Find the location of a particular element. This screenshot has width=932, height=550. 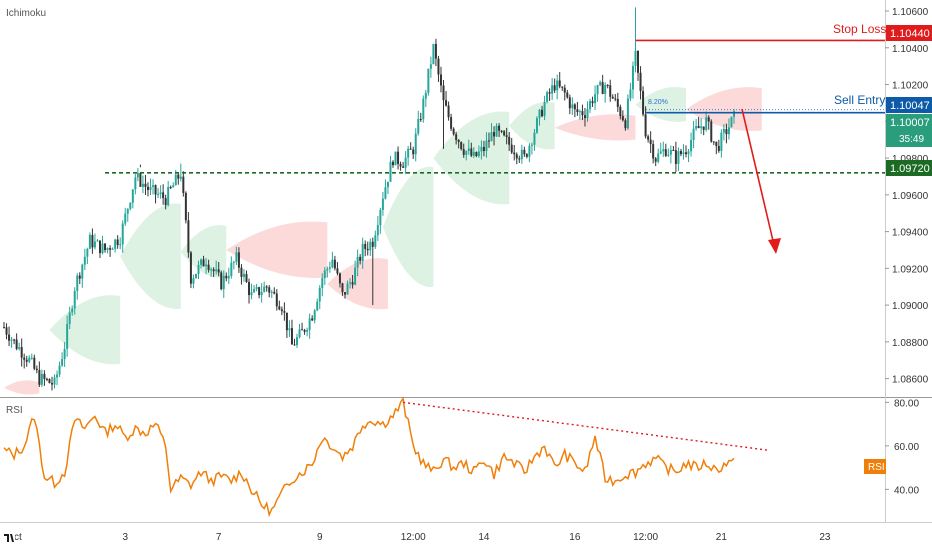

fib-label: 8.20% is located at coordinates (658, 102).